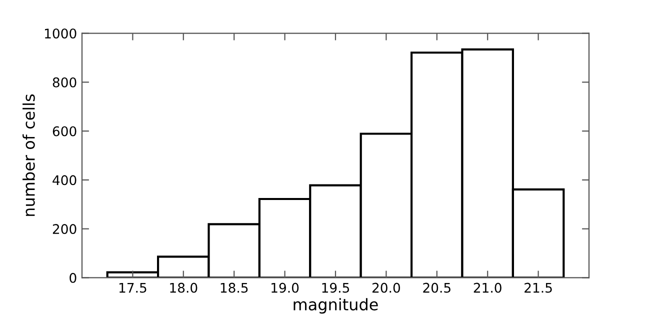 This screenshot has height=327, width=654. Describe the element at coordinates (436, 287) in the screenshot. I see `x-tick-label: 20.5` at that location.